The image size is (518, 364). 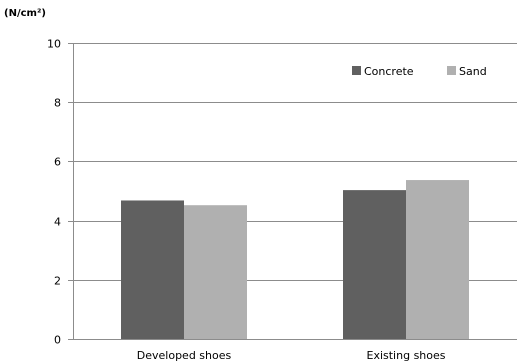 I want to click on y-tick-label: 6, so click(x=57, y=162).